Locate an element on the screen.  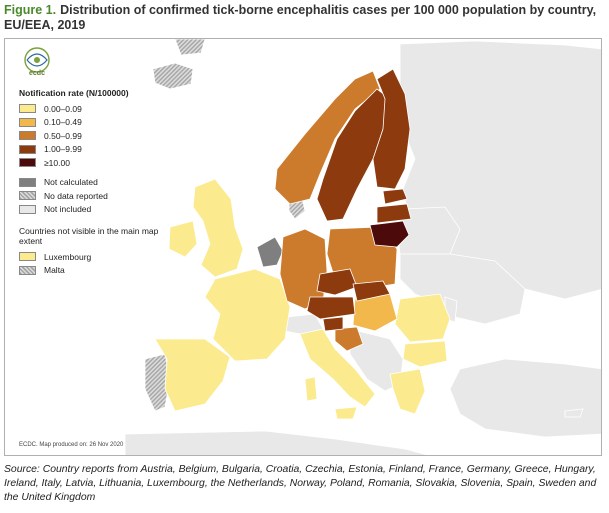
logo-text: ecdc is located at coordinates (37, 73).